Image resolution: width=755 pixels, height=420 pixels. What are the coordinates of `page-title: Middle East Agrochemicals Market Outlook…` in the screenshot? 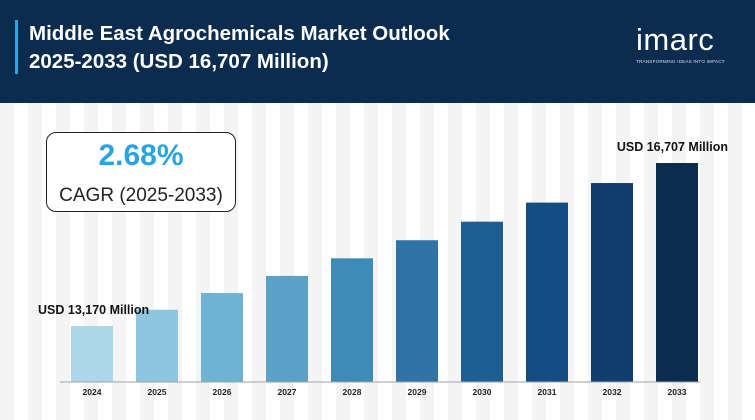 It's located at (239, 48).